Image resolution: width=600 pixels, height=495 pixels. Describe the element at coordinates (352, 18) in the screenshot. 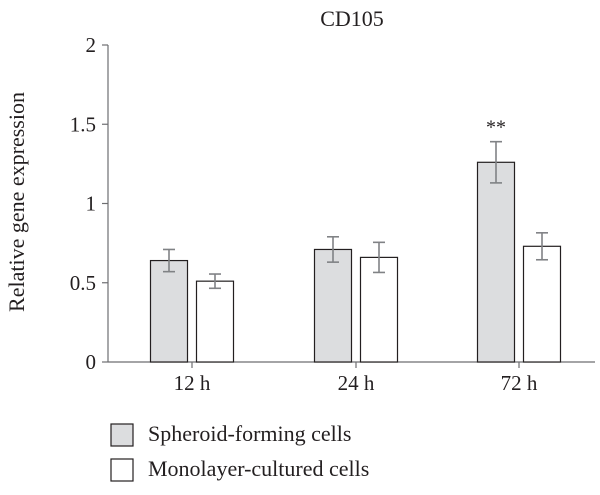

I see `chart-title: CD105` at that location.